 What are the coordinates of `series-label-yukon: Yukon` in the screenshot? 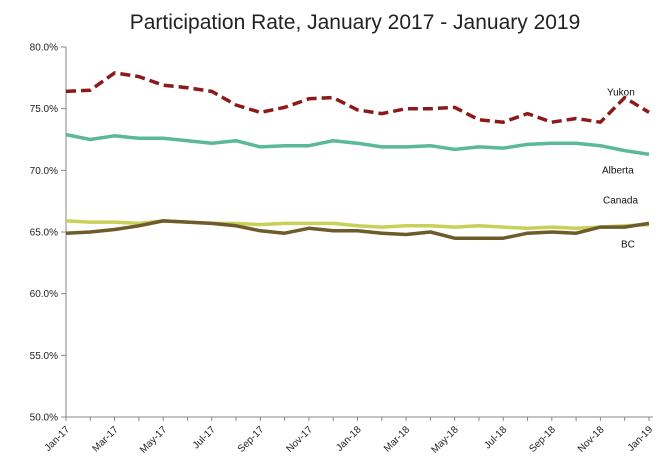 It's located at (621, 92).